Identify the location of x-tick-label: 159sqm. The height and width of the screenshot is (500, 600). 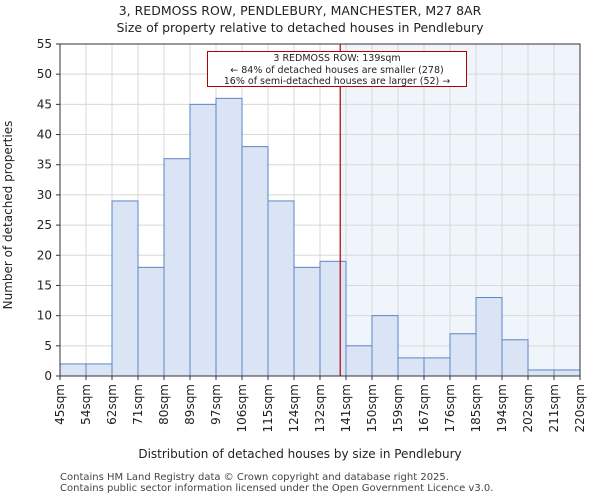
(398, 408).